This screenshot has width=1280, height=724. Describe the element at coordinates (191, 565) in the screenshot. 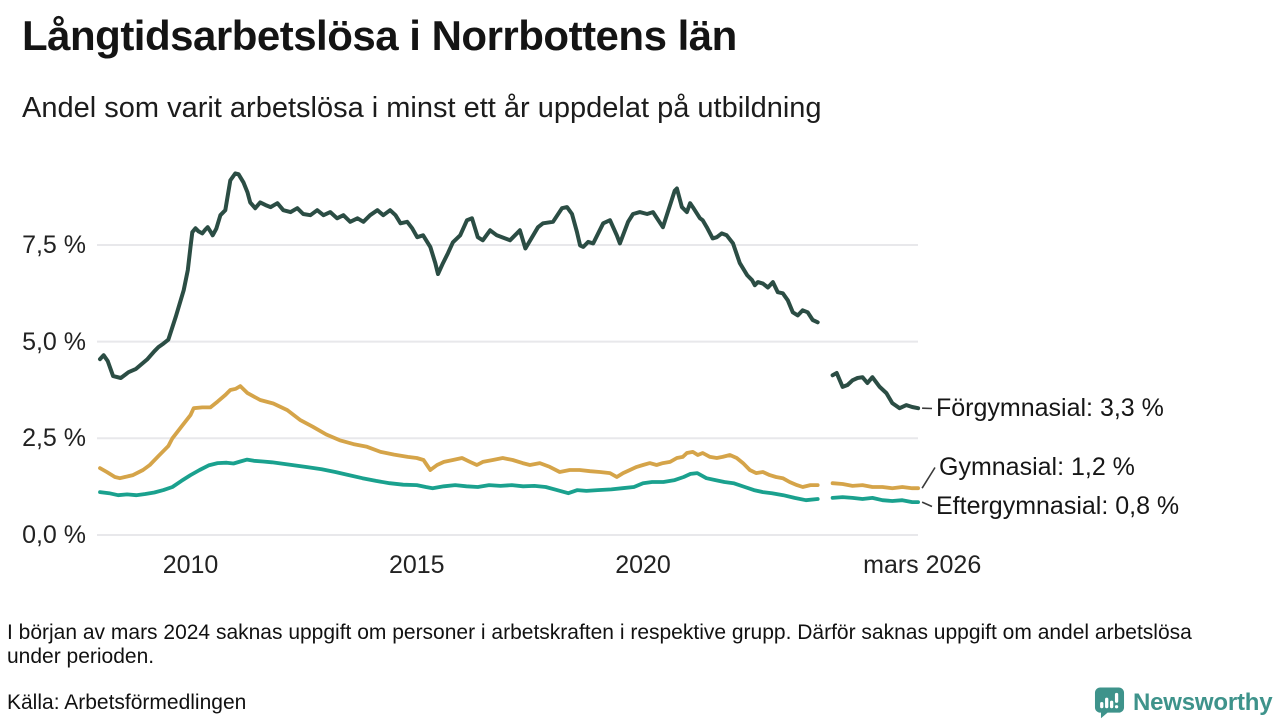

I see `x-axis-tick: 2010` at that location.